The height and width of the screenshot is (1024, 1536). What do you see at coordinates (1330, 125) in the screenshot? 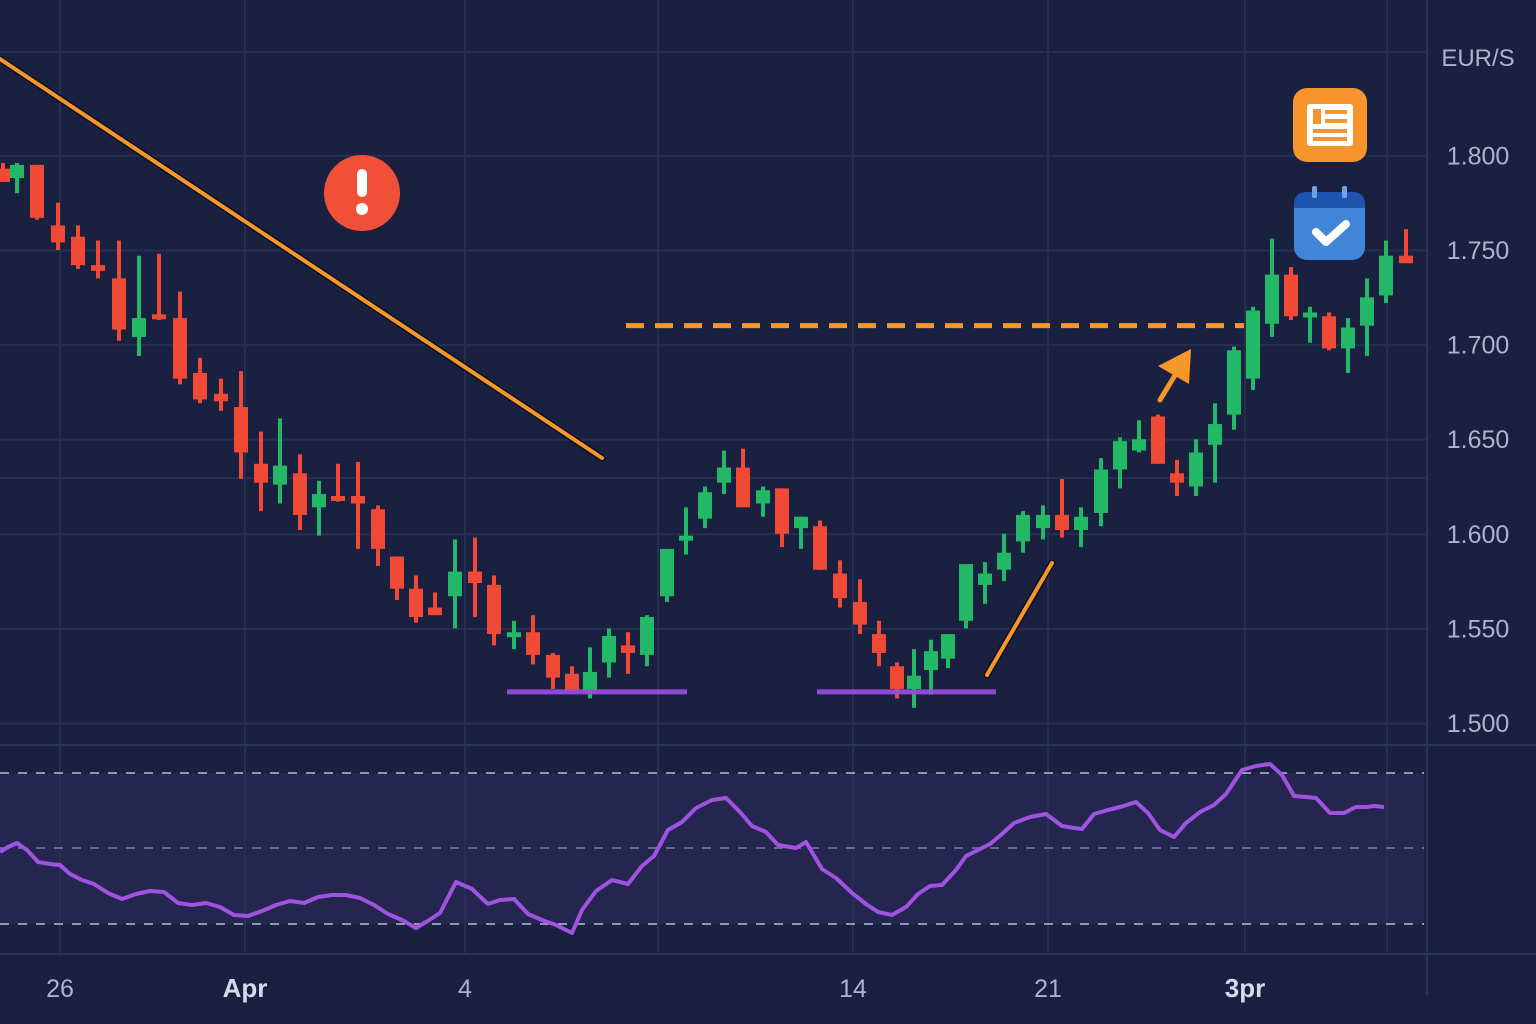
I see `news-badge` at bounding box center [1330, 125].